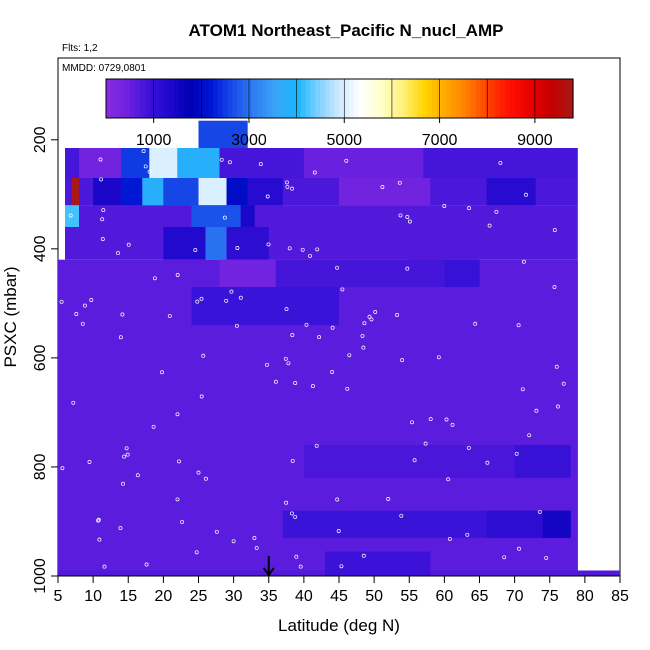  Describe the element at coordinates (40, 357) in the screenshot. I see `y-tick-label: 600` at that location.